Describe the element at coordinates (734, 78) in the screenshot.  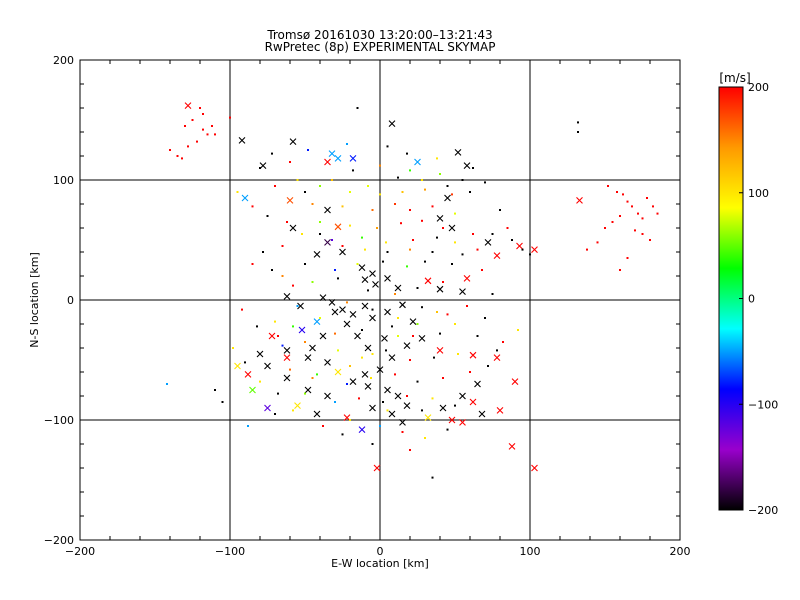
I see `colorbar-label: [m/s]` at that location.